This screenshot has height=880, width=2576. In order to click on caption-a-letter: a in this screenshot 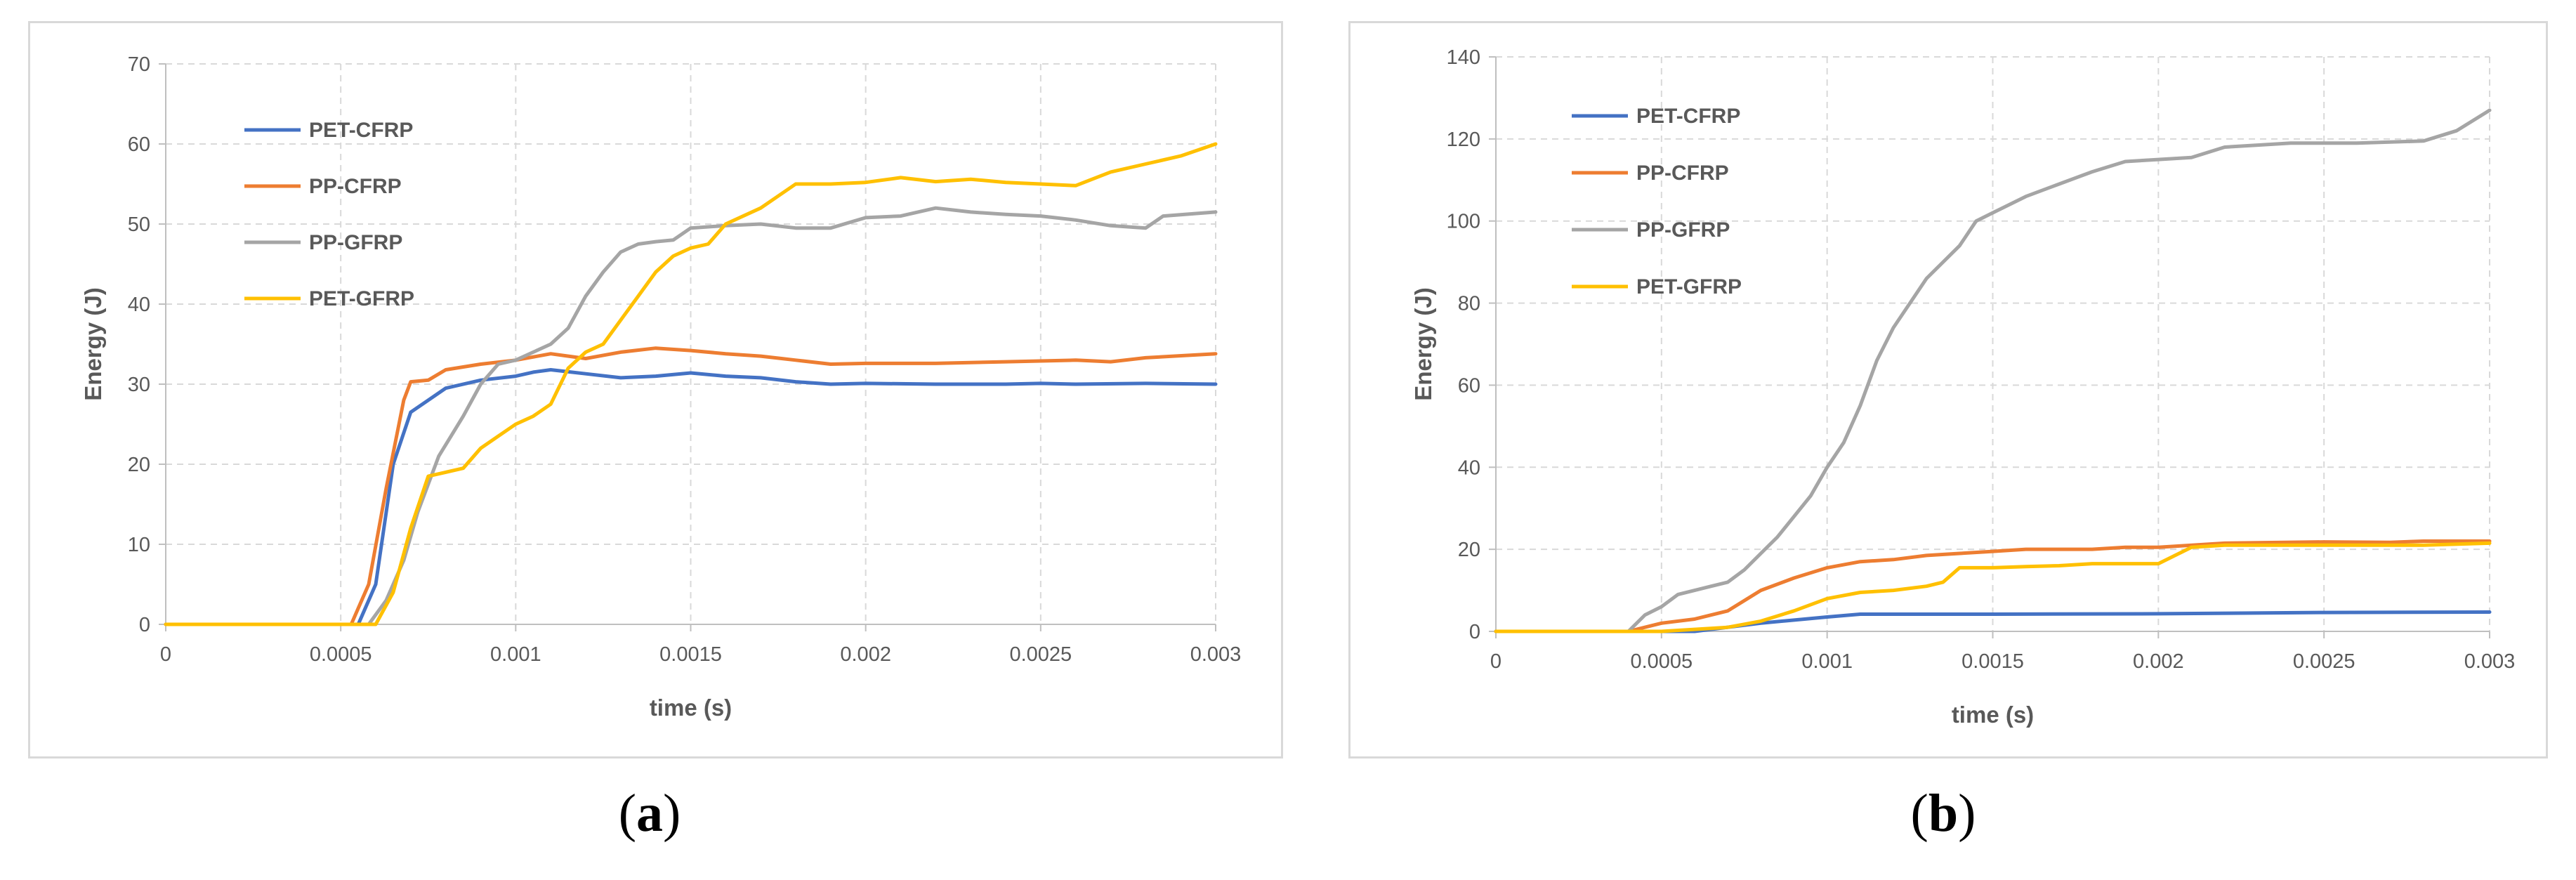, I will do `click(649, 813)`.